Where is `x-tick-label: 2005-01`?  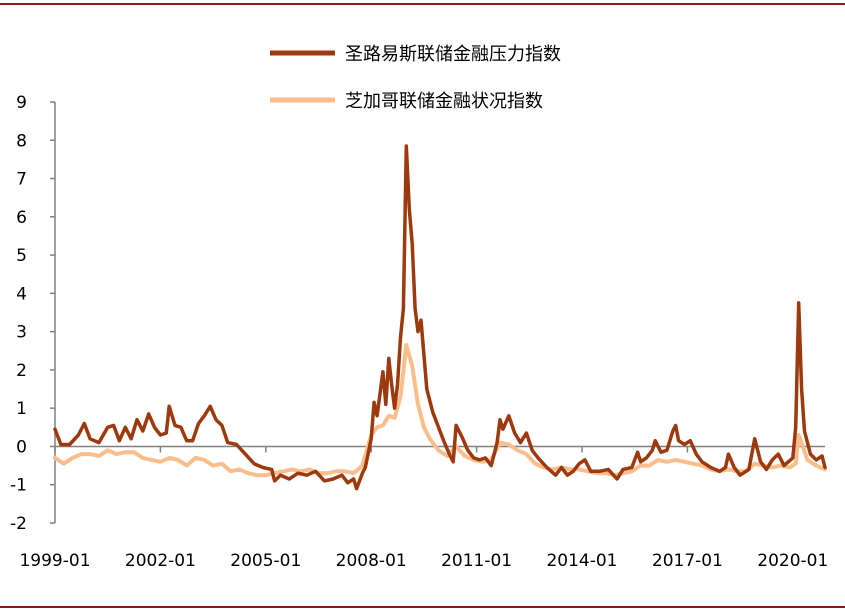
x-tick-label: 2005-01 is located at coordinates (265, 561).